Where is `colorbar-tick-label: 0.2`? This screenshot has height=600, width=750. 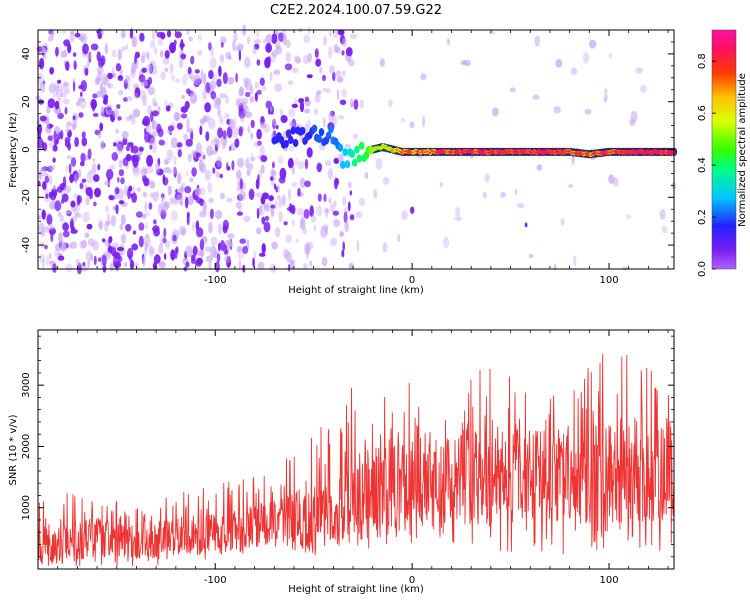
colorbar-tick-label: 0.2 is located at coordinates (702, 217).